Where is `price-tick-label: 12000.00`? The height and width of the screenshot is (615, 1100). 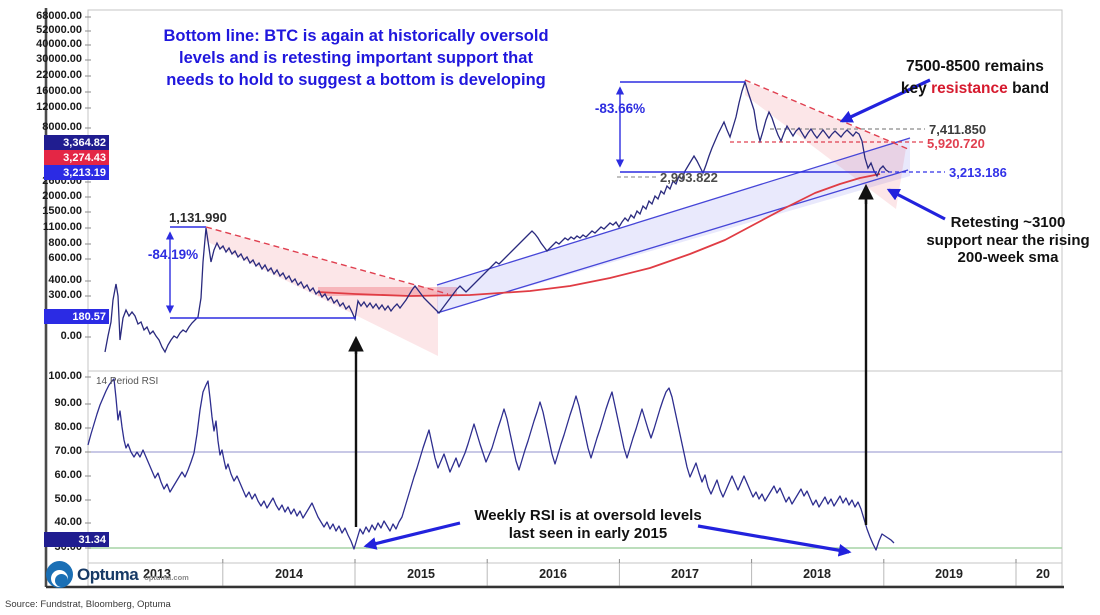
price-tick-label: 12000.00 is located at coordinates (59, 107).